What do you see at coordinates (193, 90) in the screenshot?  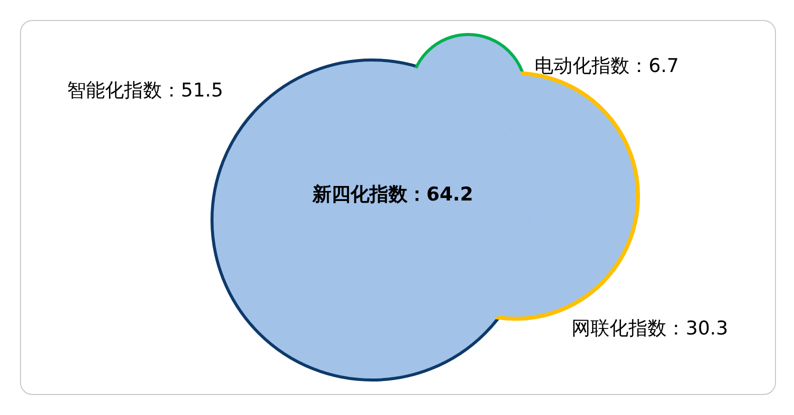 I see `data-label: ：51.5` at bounding box center [193, 90].